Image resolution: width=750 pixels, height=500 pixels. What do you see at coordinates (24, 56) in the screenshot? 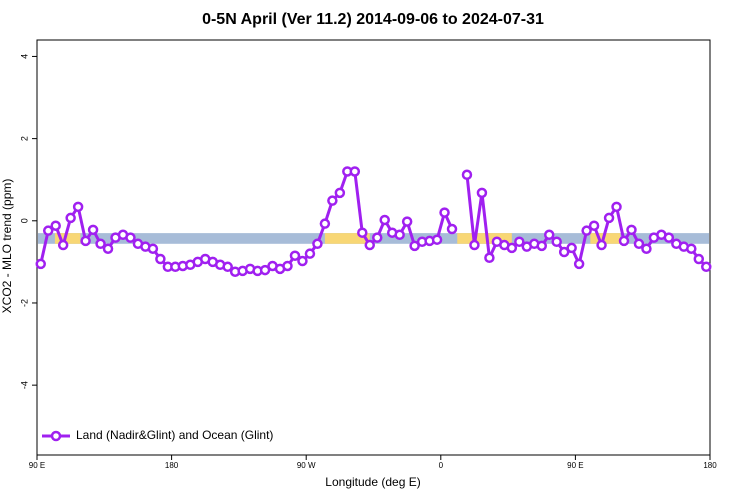
I see `y-tick-label: 4` at bounding box center [24, 56].